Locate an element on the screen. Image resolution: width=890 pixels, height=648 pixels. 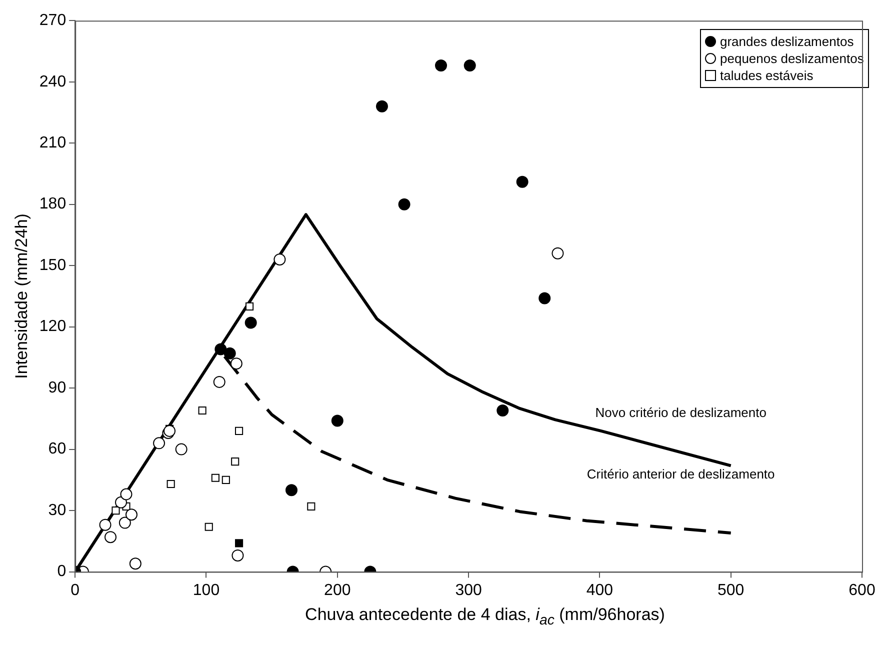
x-tick-label: 0 is located at coordinates (75, 590).